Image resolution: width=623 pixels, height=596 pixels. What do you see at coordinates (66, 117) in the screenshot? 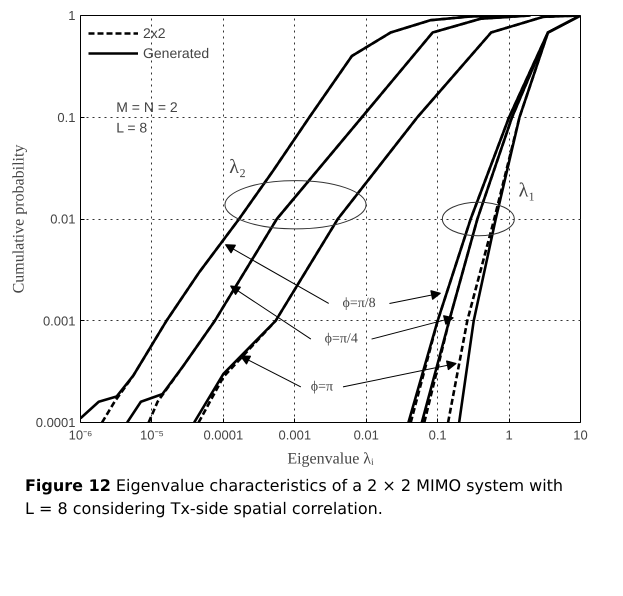
I see `y-tick-label: 0.1` at bounding box center [66, 117].